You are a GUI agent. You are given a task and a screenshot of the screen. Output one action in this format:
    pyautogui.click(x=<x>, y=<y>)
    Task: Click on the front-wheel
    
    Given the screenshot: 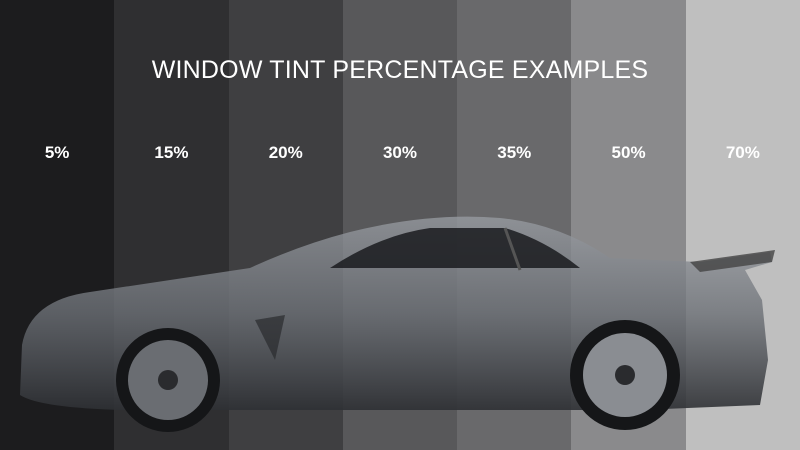 What is the action you would take?
    pyautogui.click(x=168, y=380)
    